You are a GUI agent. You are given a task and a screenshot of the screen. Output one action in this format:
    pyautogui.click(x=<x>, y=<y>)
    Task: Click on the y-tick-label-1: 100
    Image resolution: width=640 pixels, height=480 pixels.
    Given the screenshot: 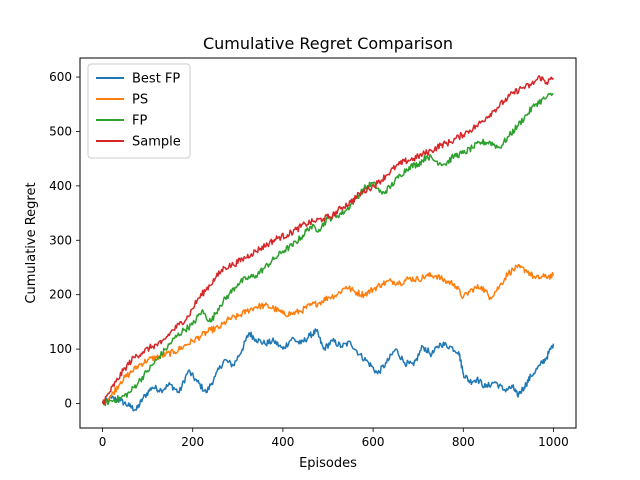 What is the action you would take?
    pyautogui.click(x=60, y=349)
    